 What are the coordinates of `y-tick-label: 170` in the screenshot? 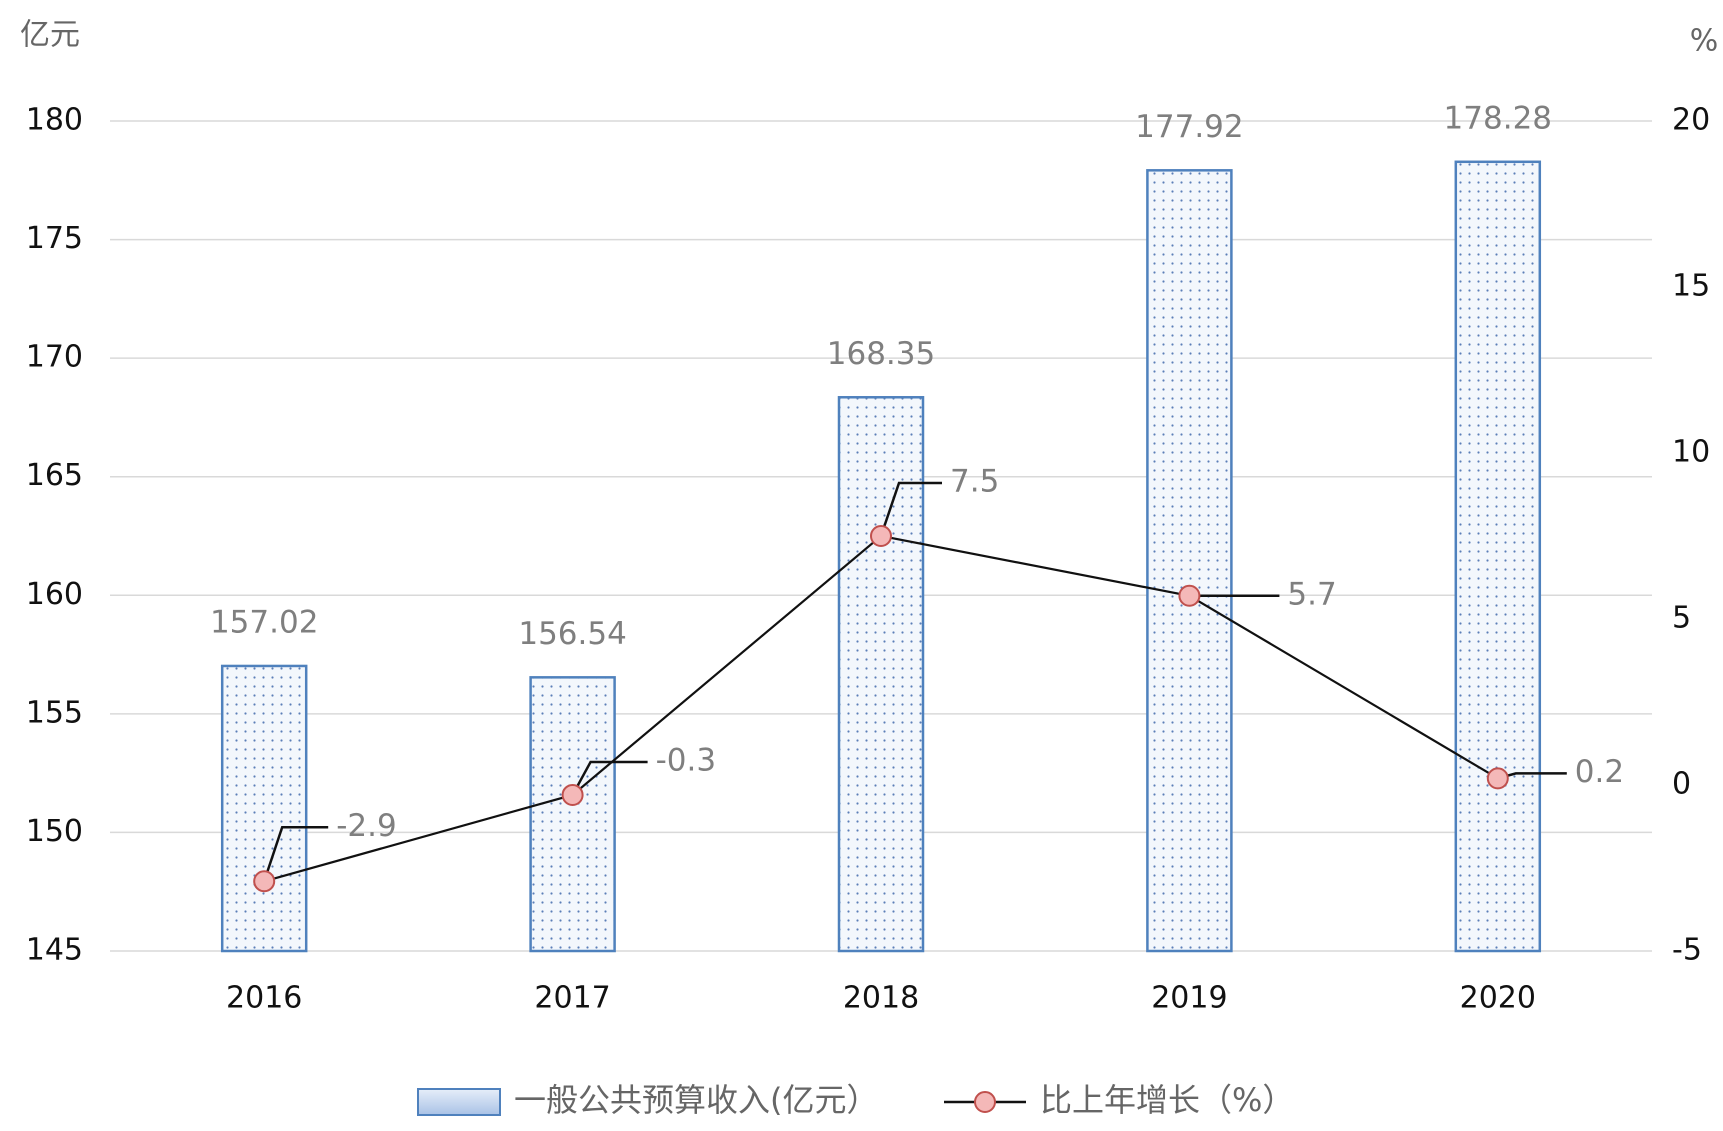 It's located at (54, 357).